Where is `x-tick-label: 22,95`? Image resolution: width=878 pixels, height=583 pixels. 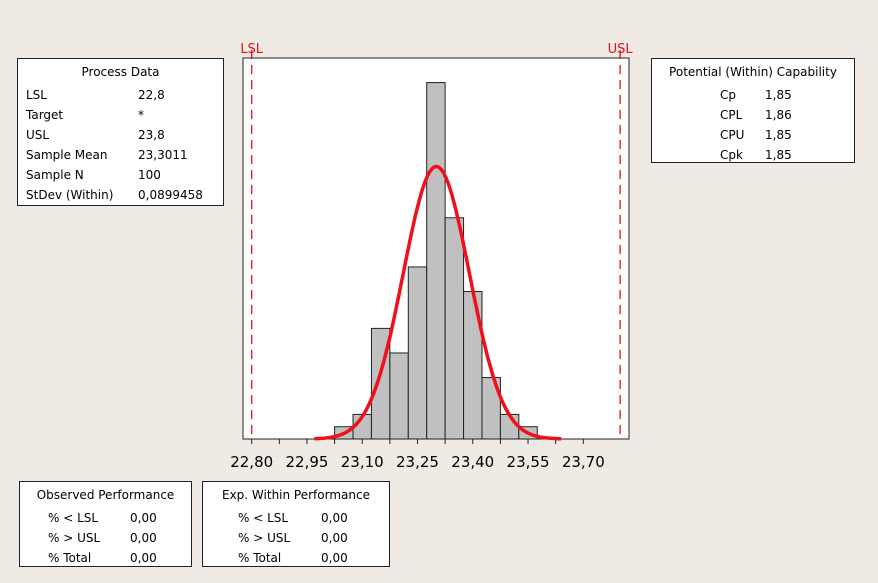 x-tick-label: 22,95 is located at coordinates (306, 462).